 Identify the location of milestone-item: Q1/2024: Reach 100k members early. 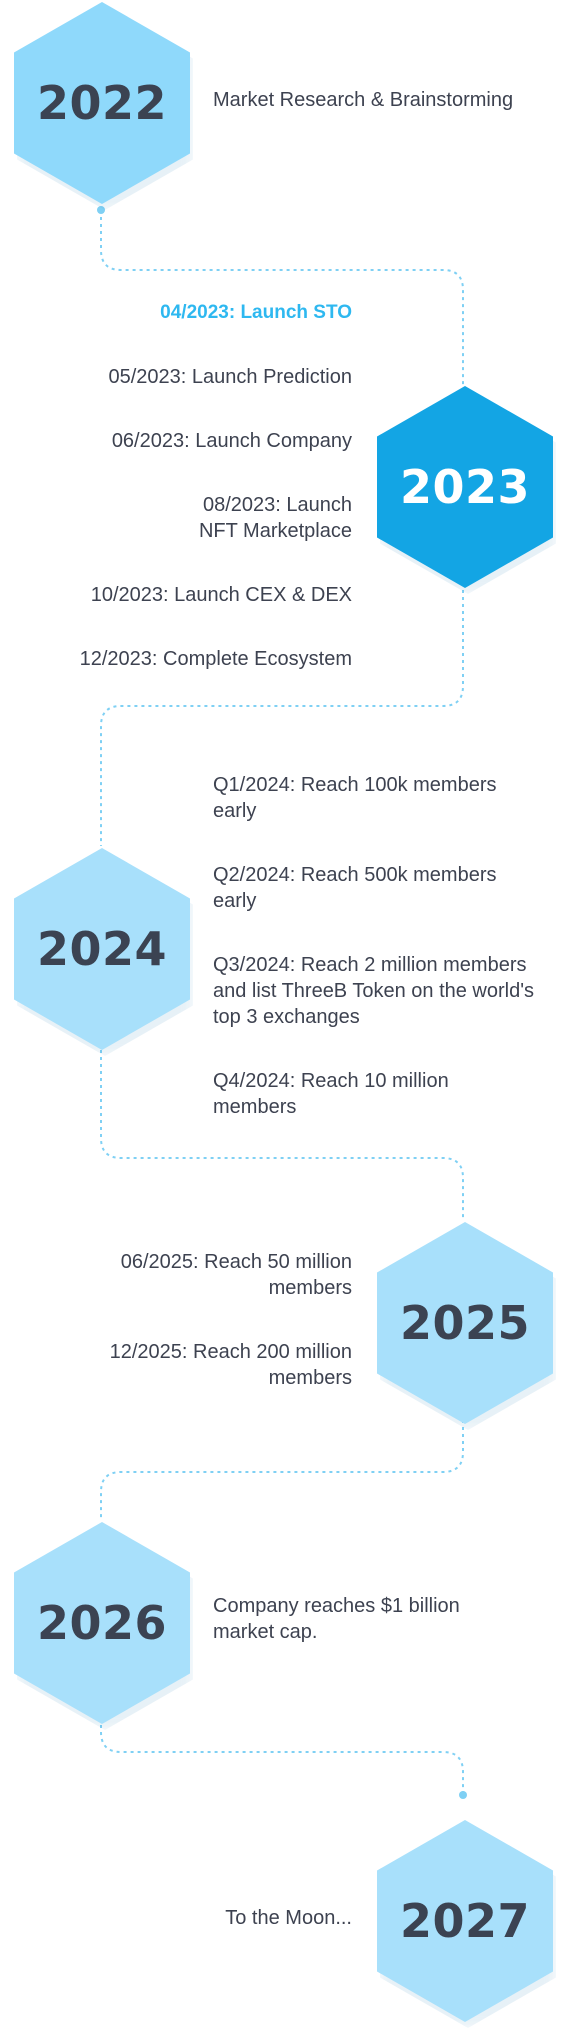
(355, 798).